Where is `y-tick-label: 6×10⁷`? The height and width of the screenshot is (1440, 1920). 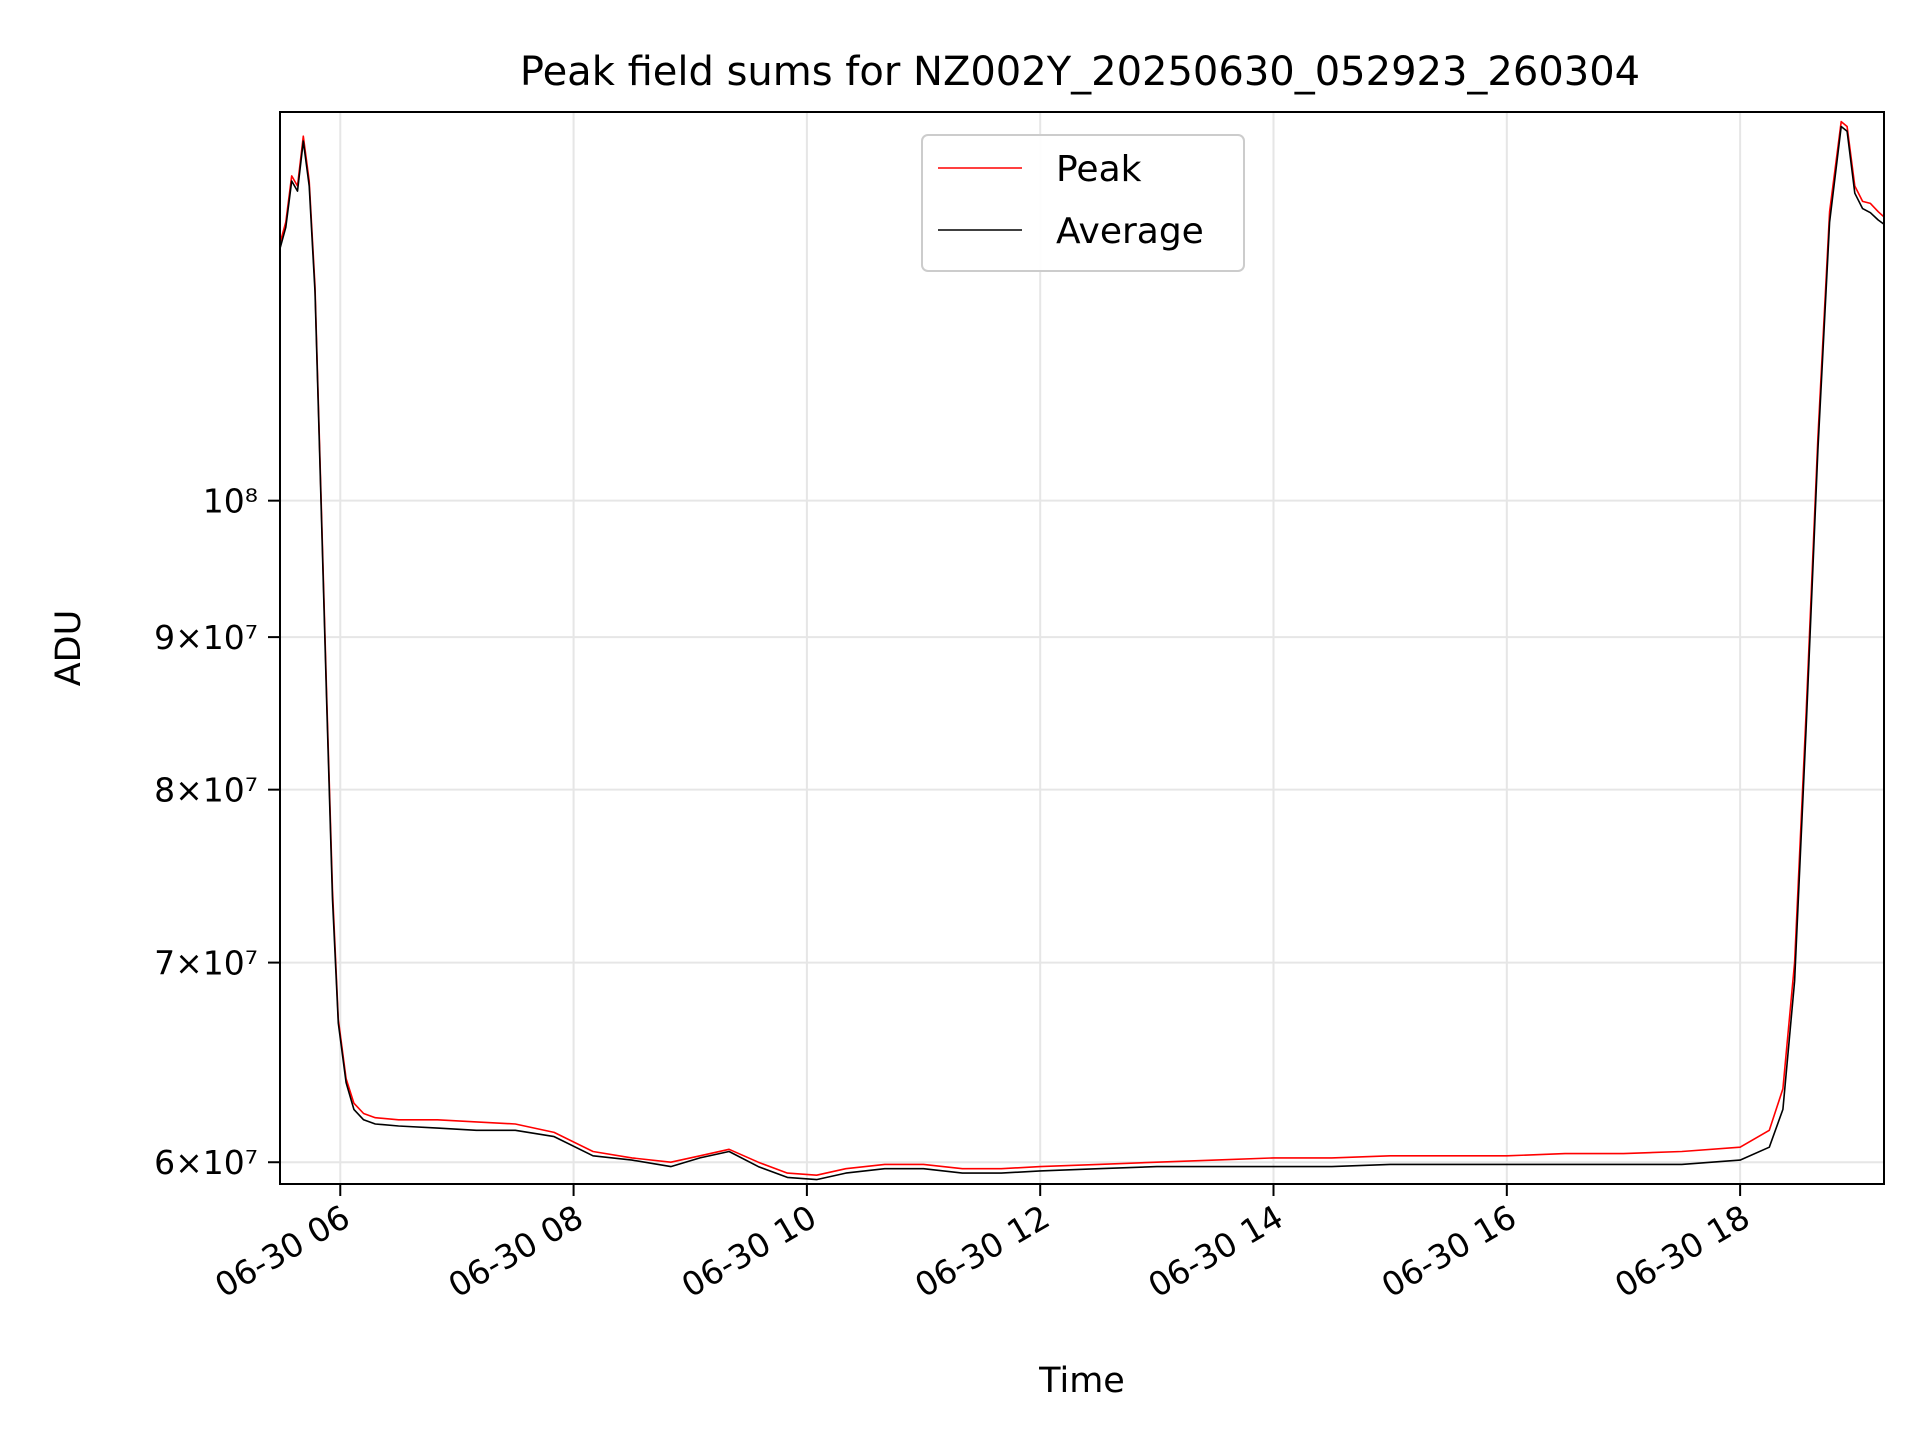
y-tick-label: 6×10⁷ is located at coordinates (206, 1162).